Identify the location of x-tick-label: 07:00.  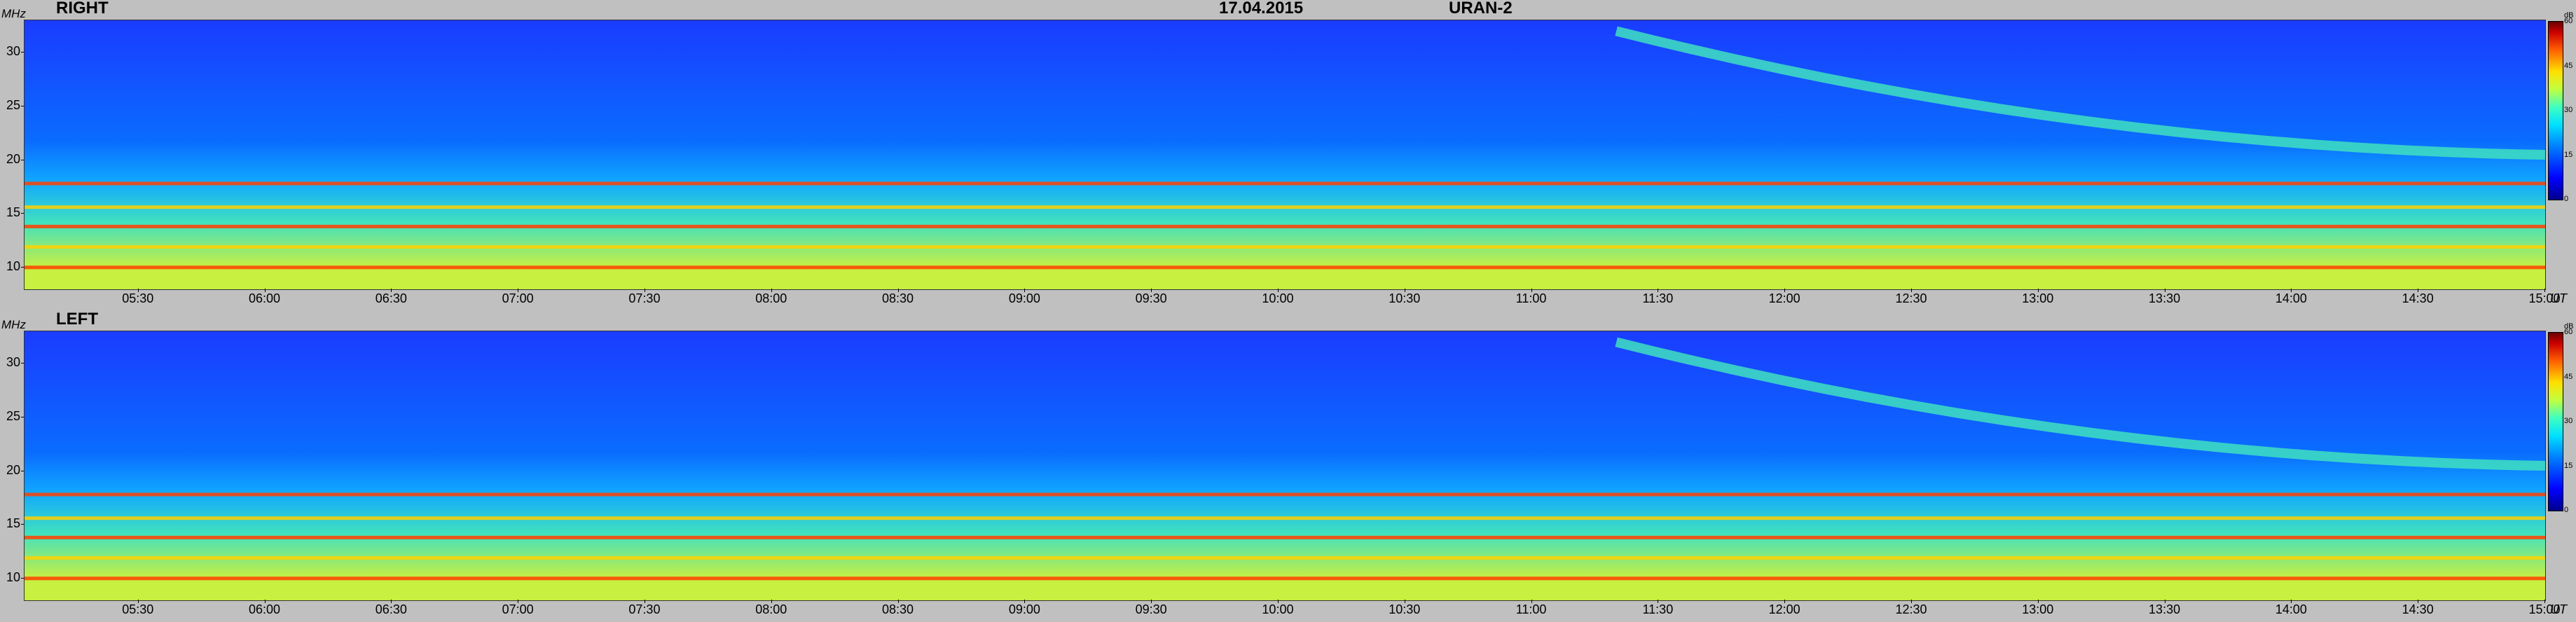
(518, 609).